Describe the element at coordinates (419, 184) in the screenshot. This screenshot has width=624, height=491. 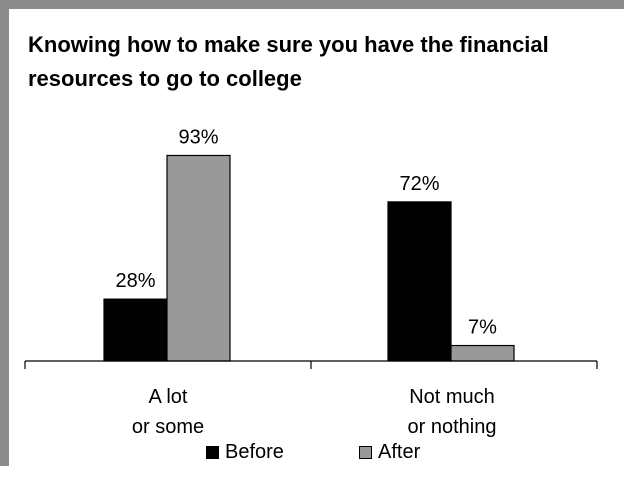
I see `data-label-before-1: 72%` at that location.